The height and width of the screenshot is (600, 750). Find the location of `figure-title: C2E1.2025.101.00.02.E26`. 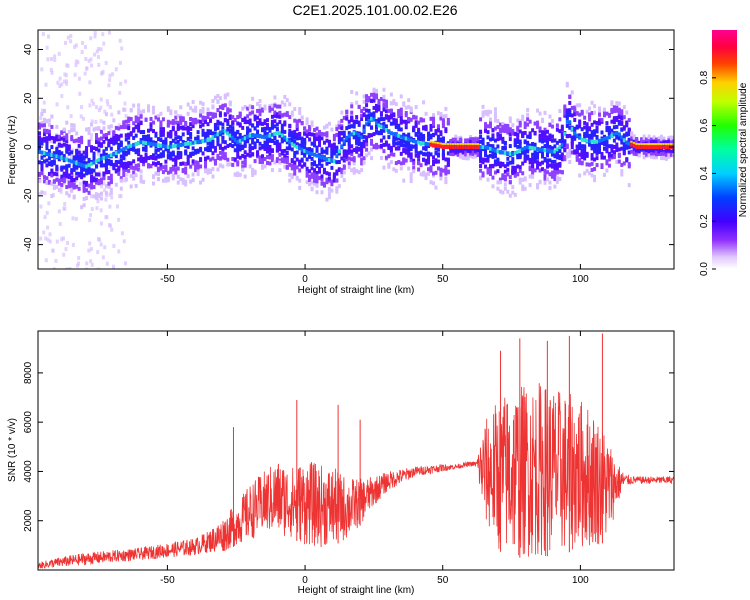

figure-title: C2E1.2025.101.00.02.E26 is located at coordinates (374, 10).